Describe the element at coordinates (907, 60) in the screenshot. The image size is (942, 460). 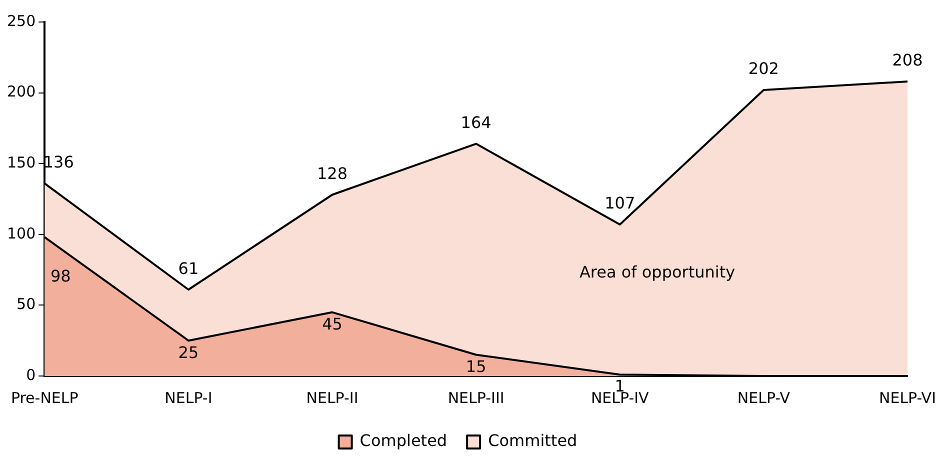
I see `data-label: 208` at that location.